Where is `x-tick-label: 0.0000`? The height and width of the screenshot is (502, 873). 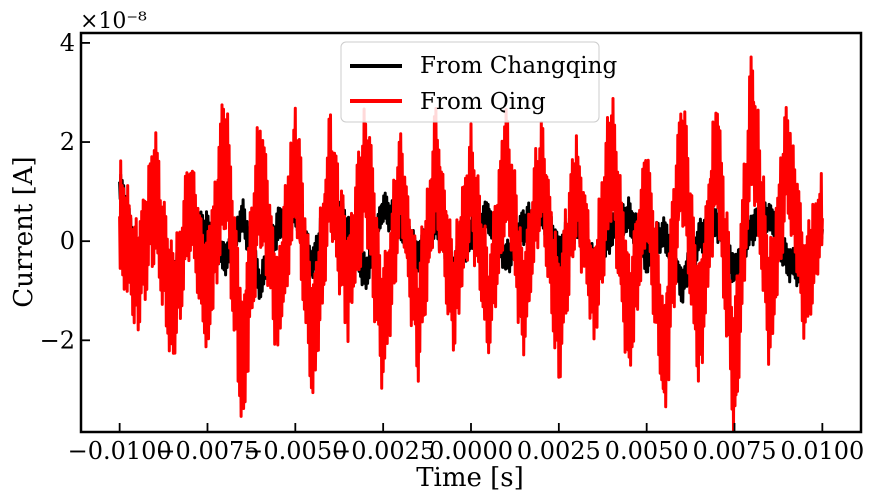 x-tick-label: 0.0000 is located at coordinates (471, 451).